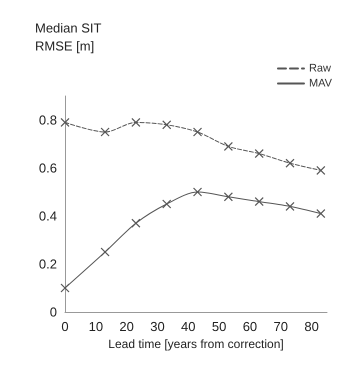 The width and height of the screenshot is (349, 368). What do you see at coordinates (47, 168) in the screenshot?
I see `y-tick-label: 0.6` at bounding box center [47, 168].